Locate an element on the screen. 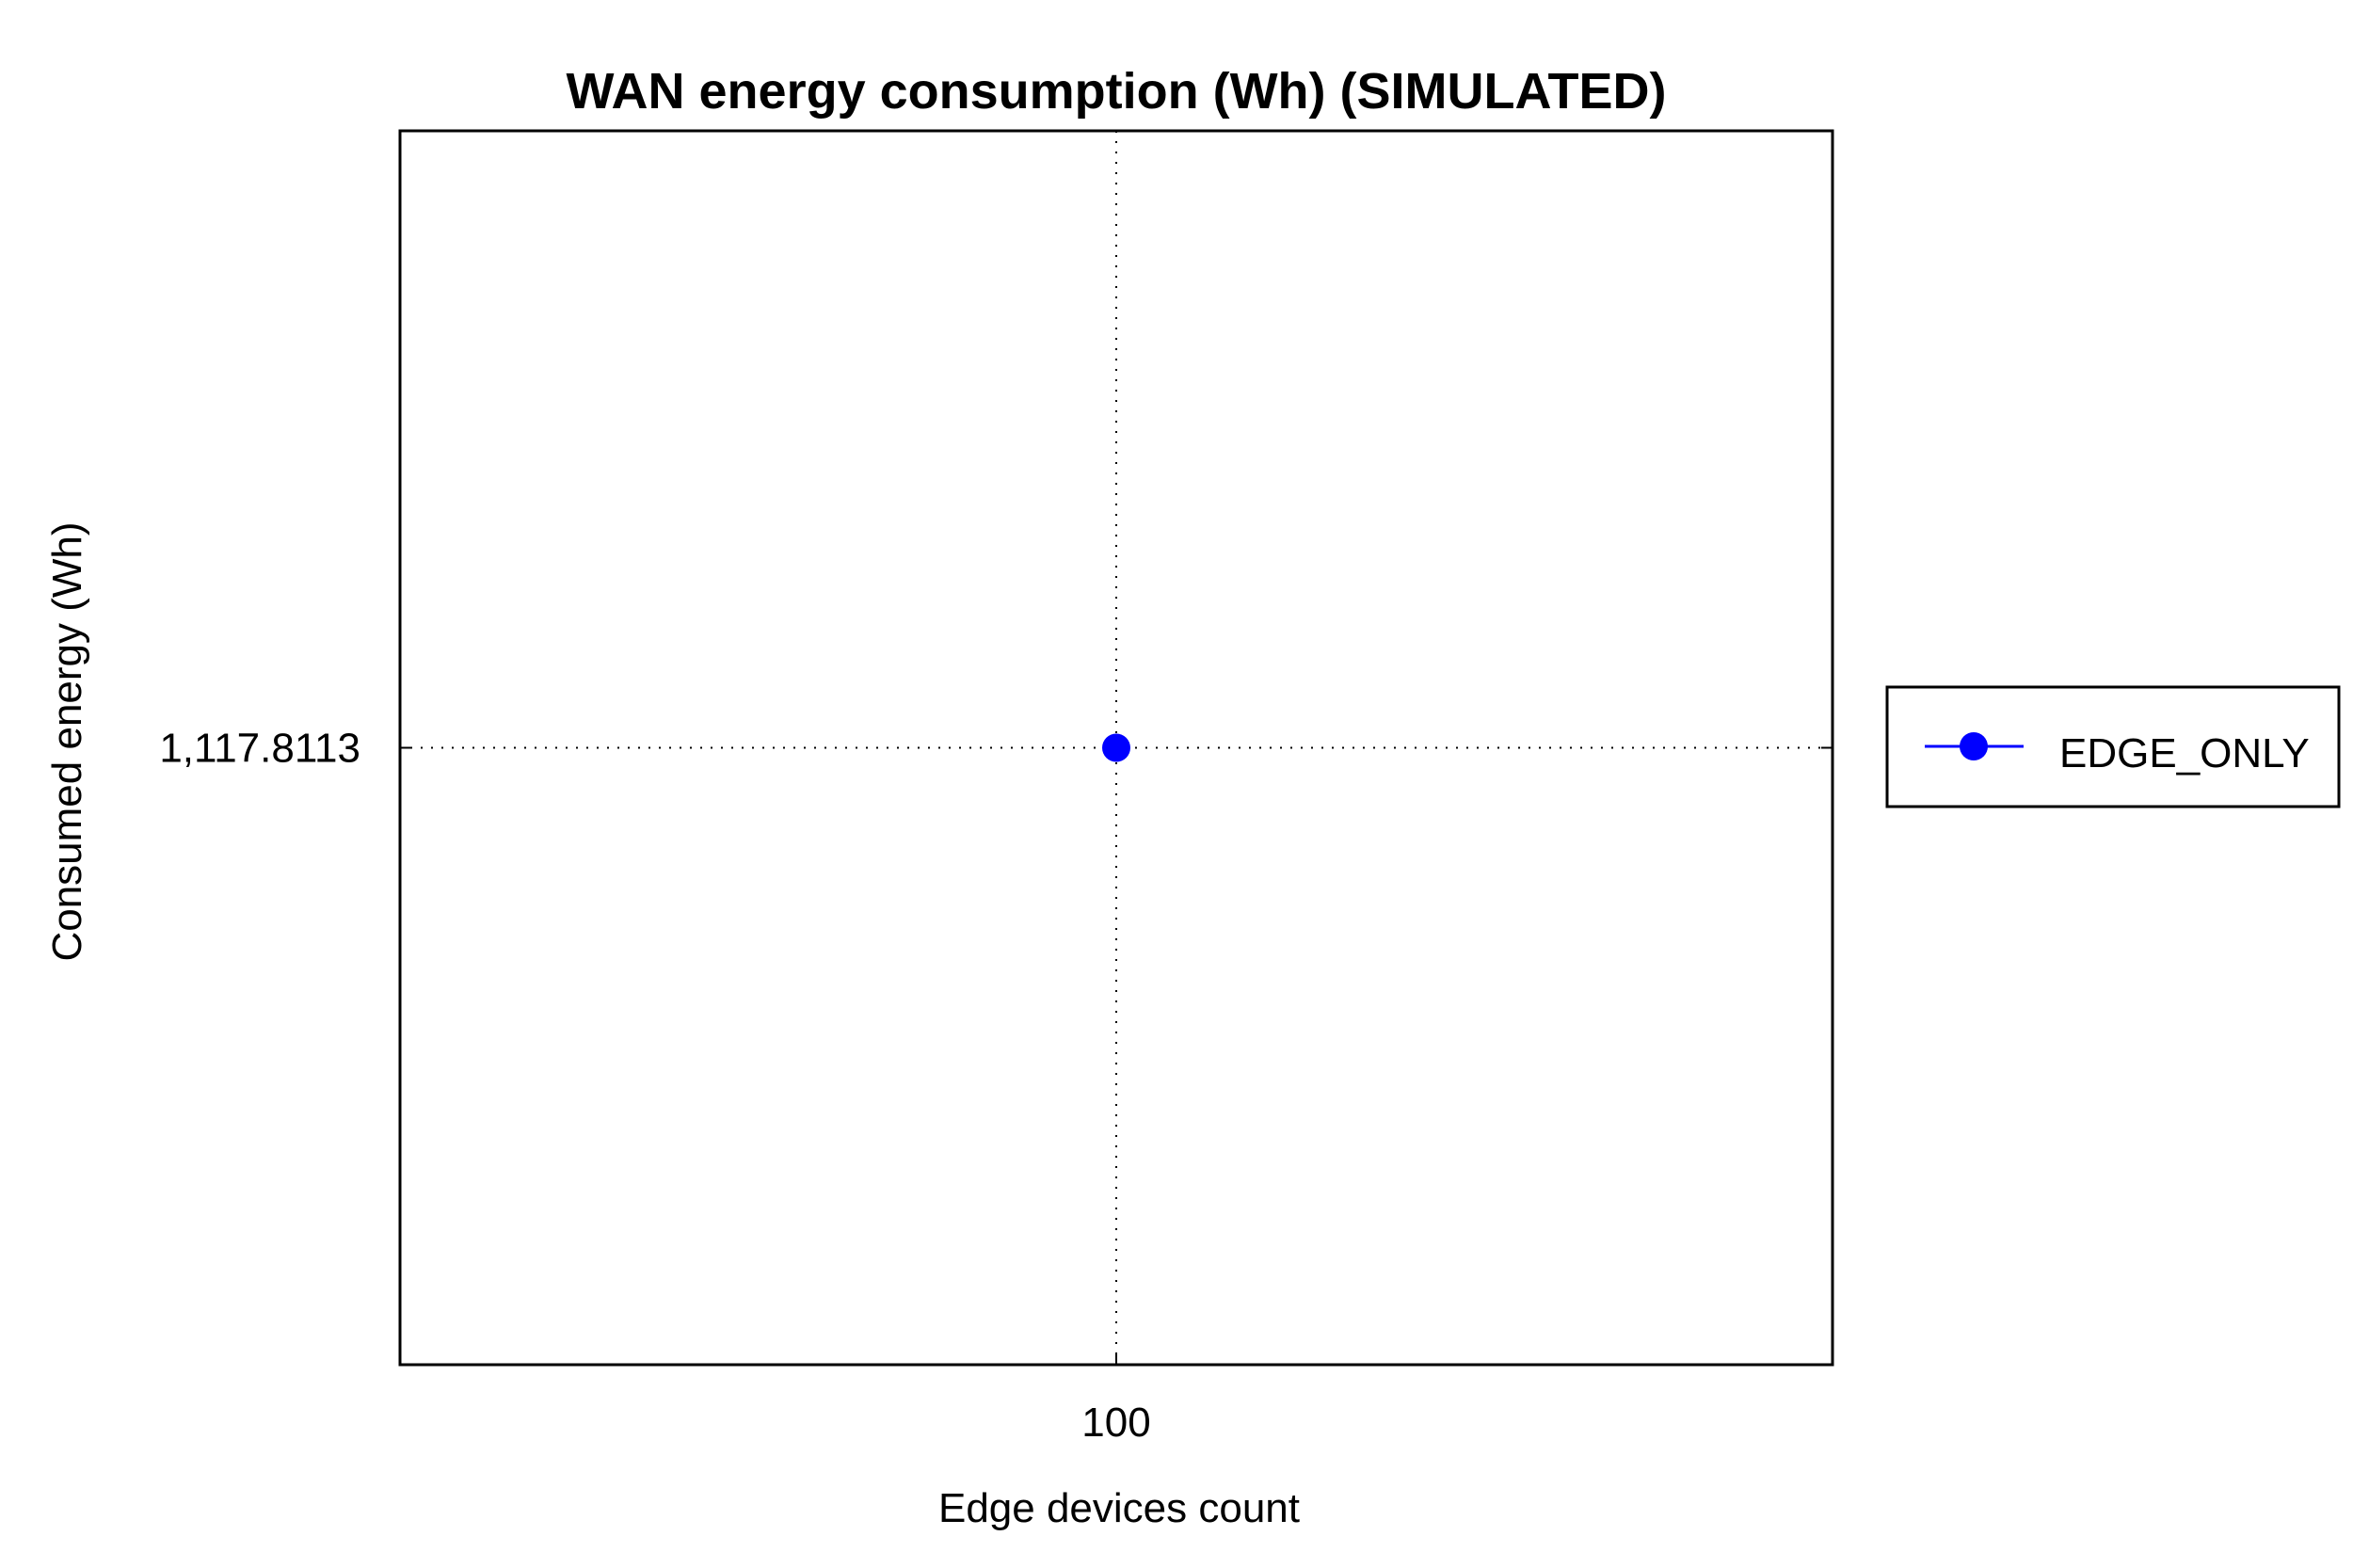  chart-title: WAN energy consumption (Wh) (SIMULATED) is located at coordinates (1117, 91).